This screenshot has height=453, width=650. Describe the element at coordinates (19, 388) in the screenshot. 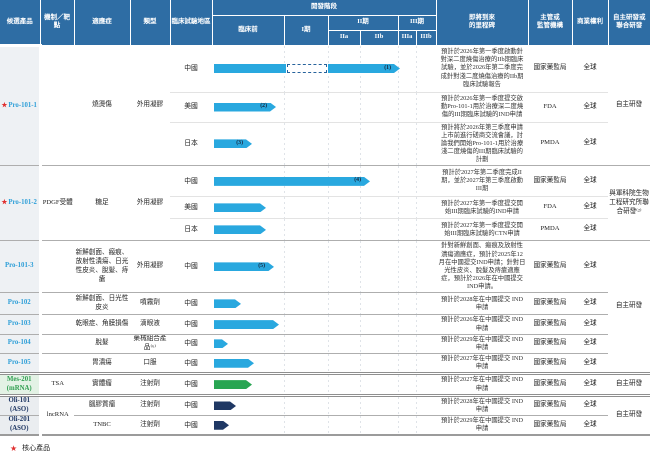

I see `product-subtype: (mRNA)` at that location.